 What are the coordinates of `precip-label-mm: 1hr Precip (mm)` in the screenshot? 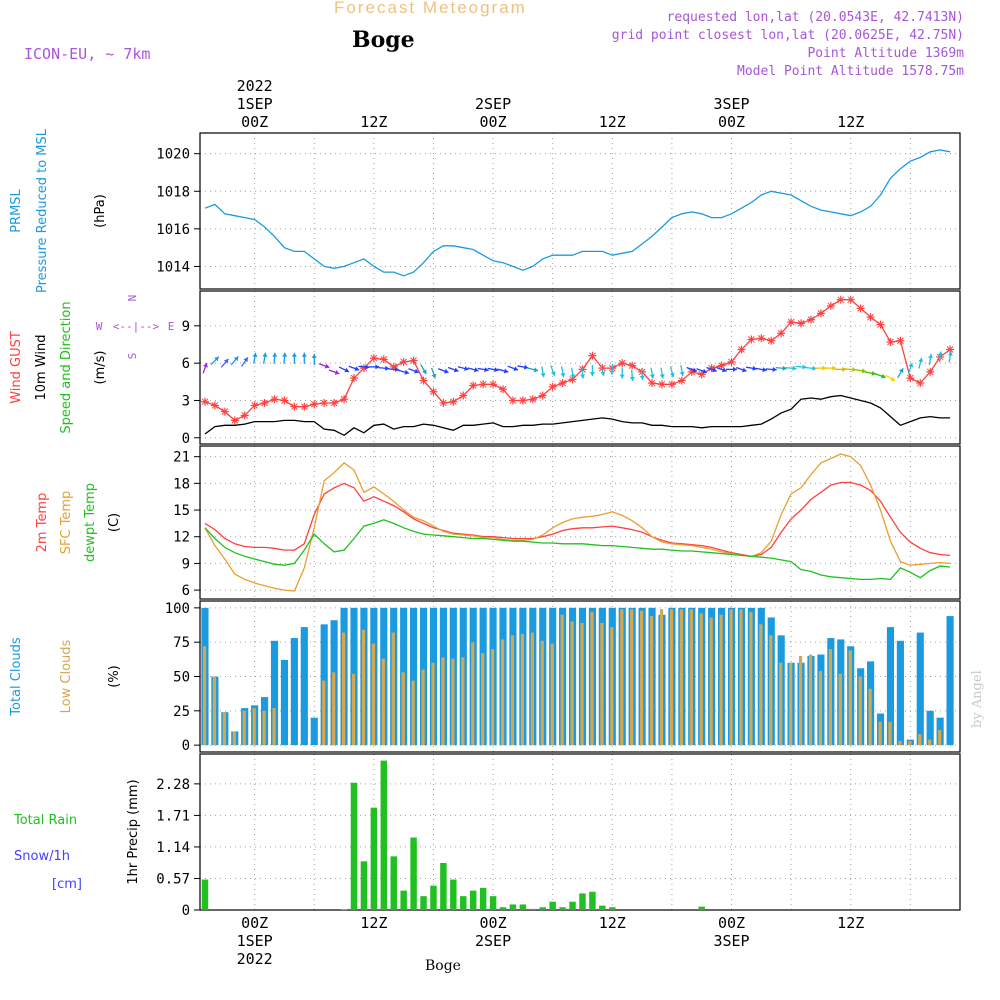 It's located at (133, 831).